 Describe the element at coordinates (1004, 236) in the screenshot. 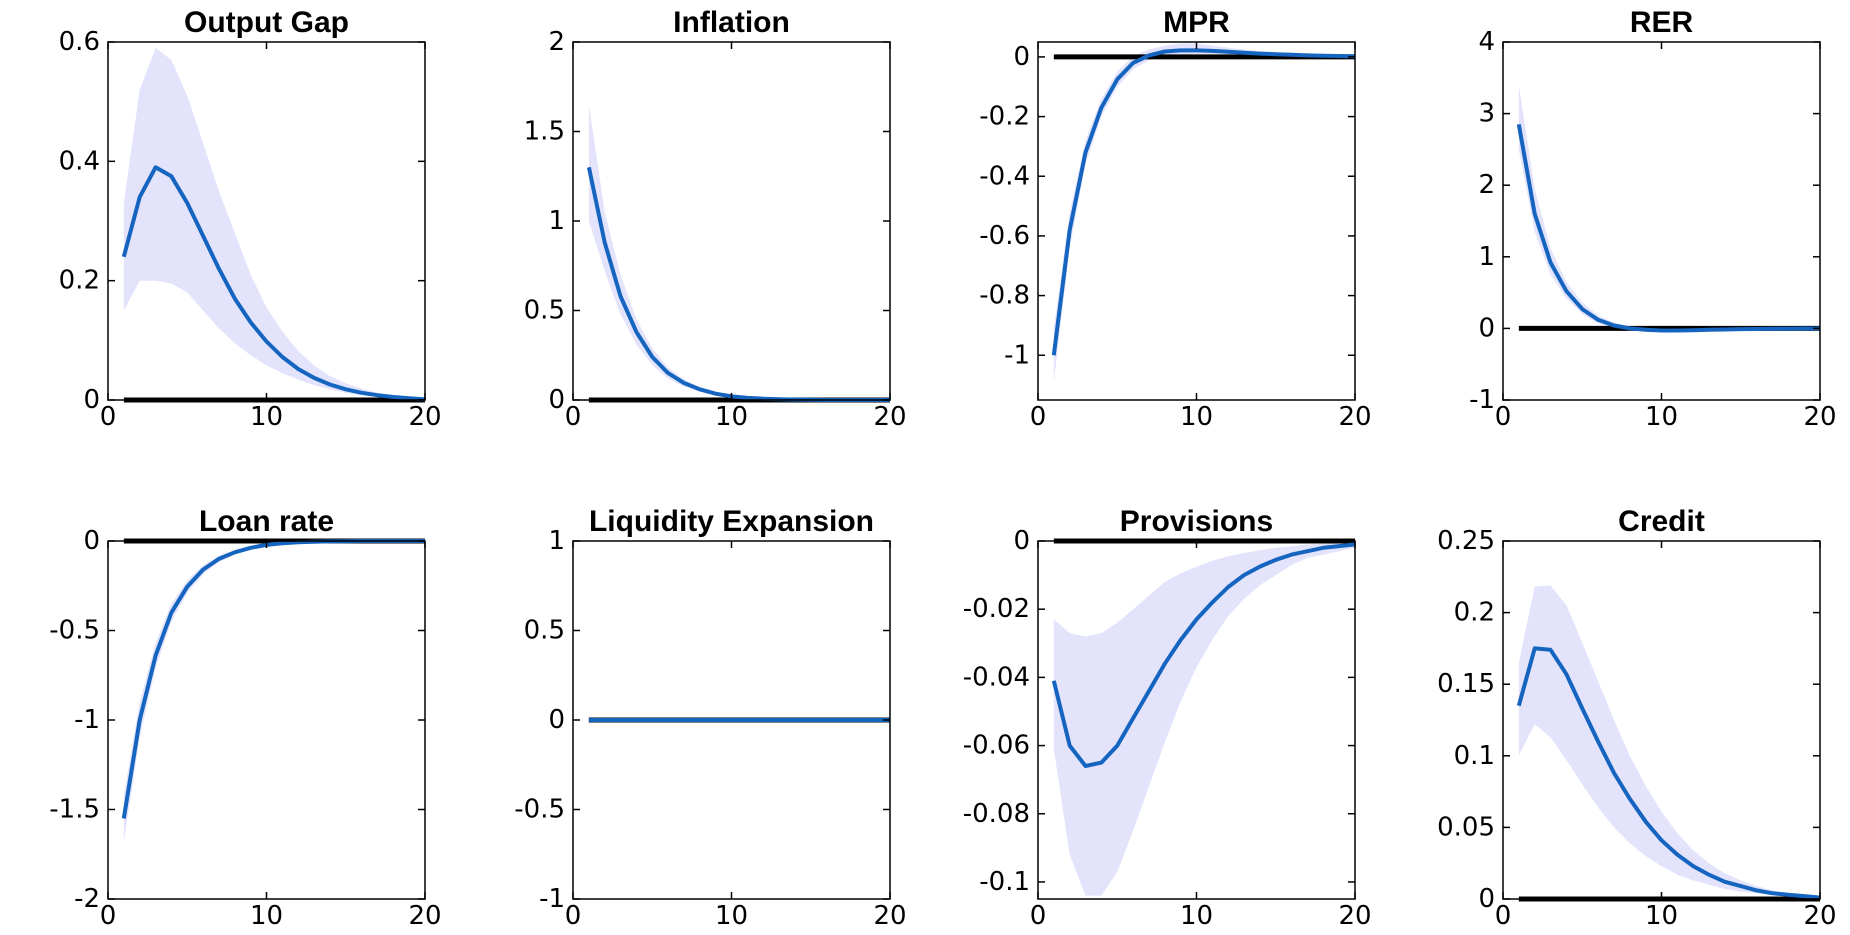

I see `y-tick-label: -0.6` at that location.